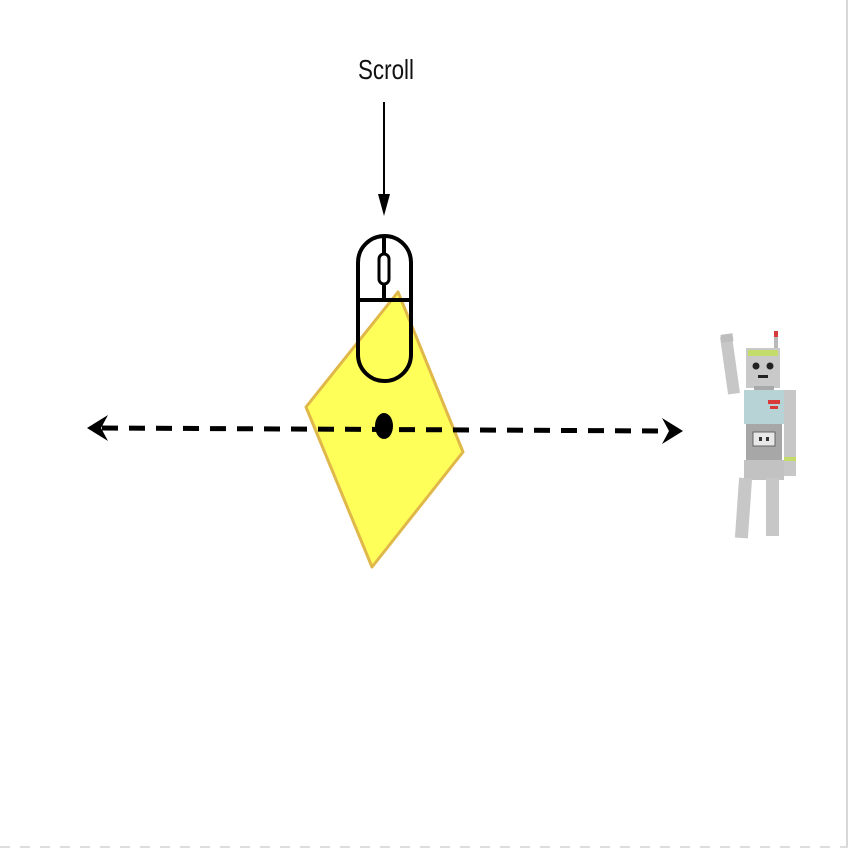 The image size is (848, 848). Describe the element at coordinates (386, 70) in the screenshot. I see `scroll-label: Scroll` at that location.